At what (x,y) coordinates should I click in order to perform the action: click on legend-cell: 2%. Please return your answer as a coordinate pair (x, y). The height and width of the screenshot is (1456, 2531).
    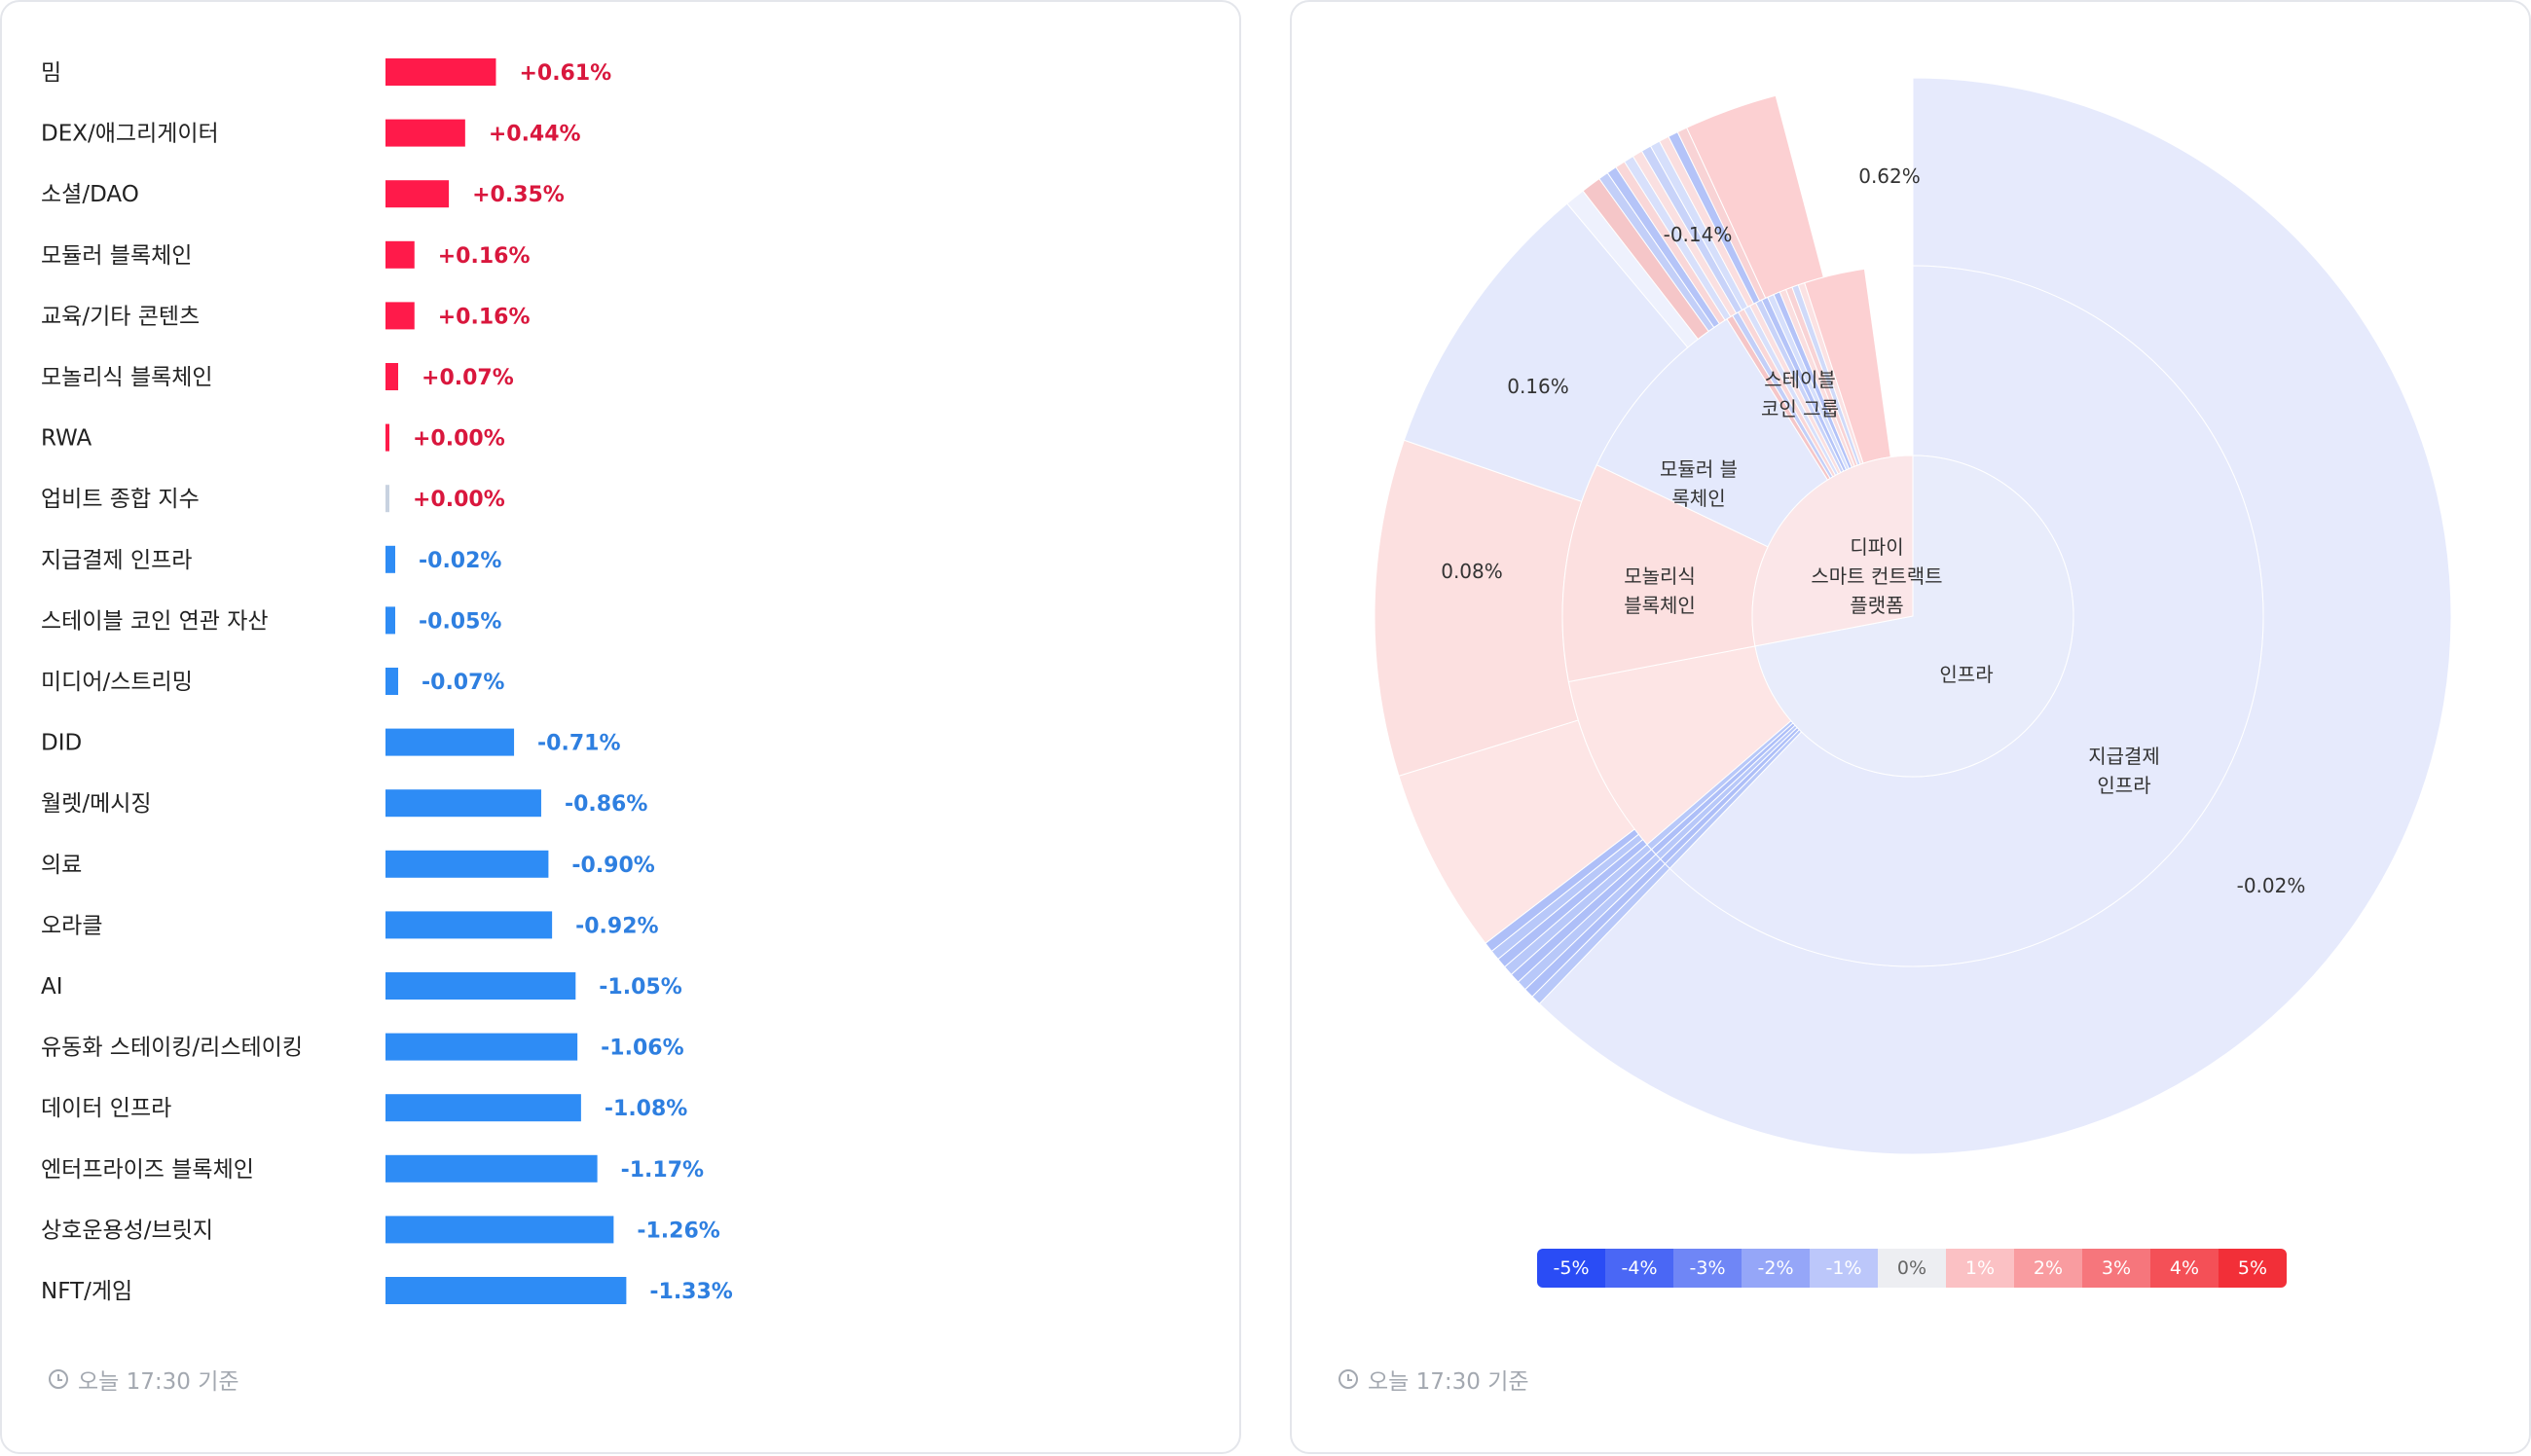
    Looking at the image, I should click on (2048, 1268).